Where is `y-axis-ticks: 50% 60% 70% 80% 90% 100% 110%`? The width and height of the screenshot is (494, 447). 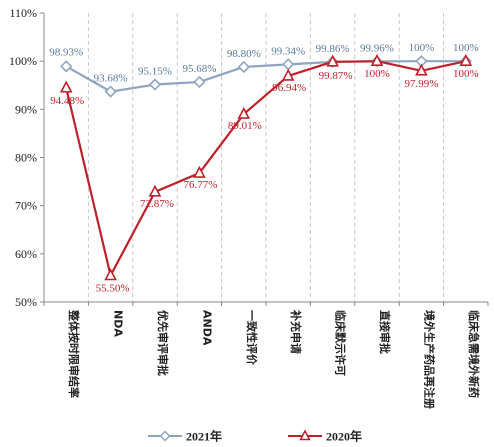 y-axis-ticks: 50% 60% 70% 80% 90% 100% 110% is located at coordinates (26, 157).